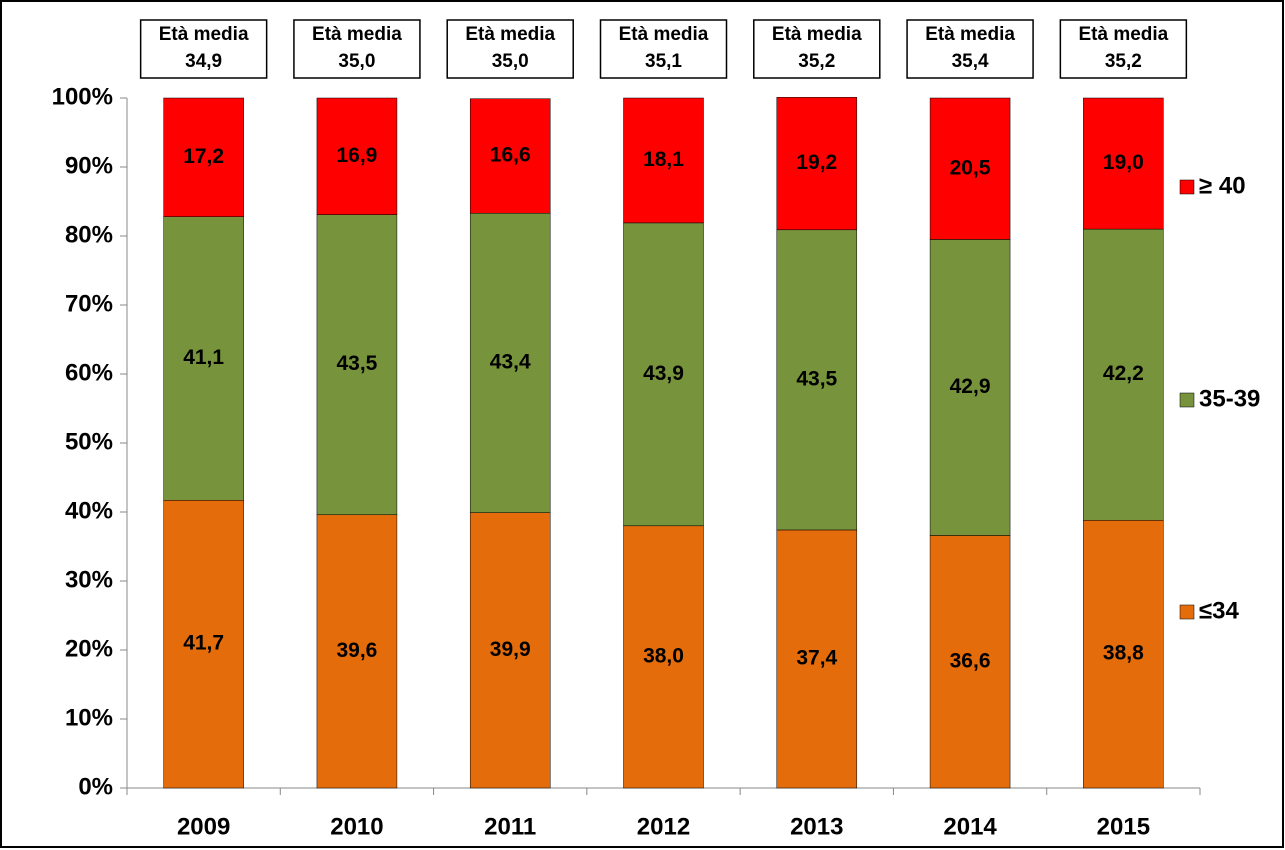  Describe the element at coordinates (89, 648) in the screenshot. I see `y-tick-label: 20%` at that location.